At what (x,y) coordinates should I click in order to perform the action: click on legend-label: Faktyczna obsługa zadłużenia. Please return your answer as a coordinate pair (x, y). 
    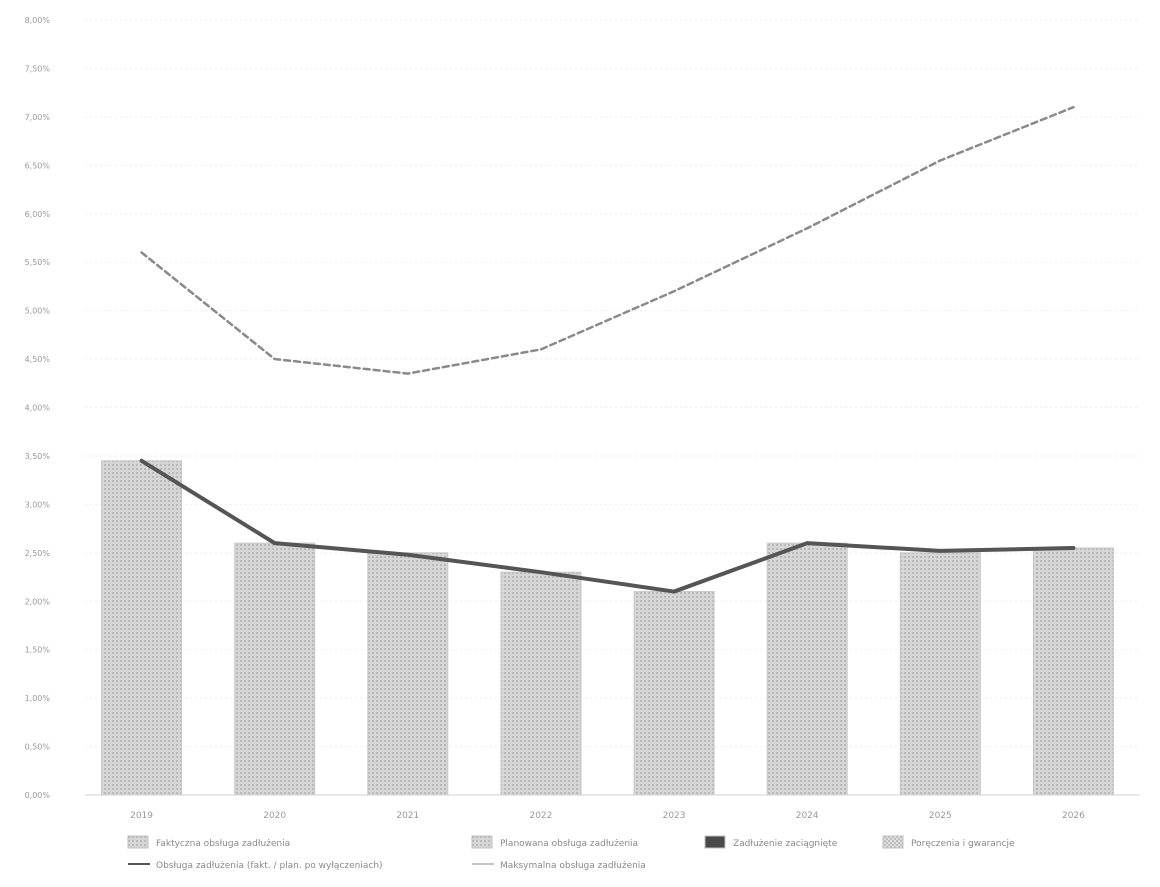
    Looking at the image, I should click on (223, 844).